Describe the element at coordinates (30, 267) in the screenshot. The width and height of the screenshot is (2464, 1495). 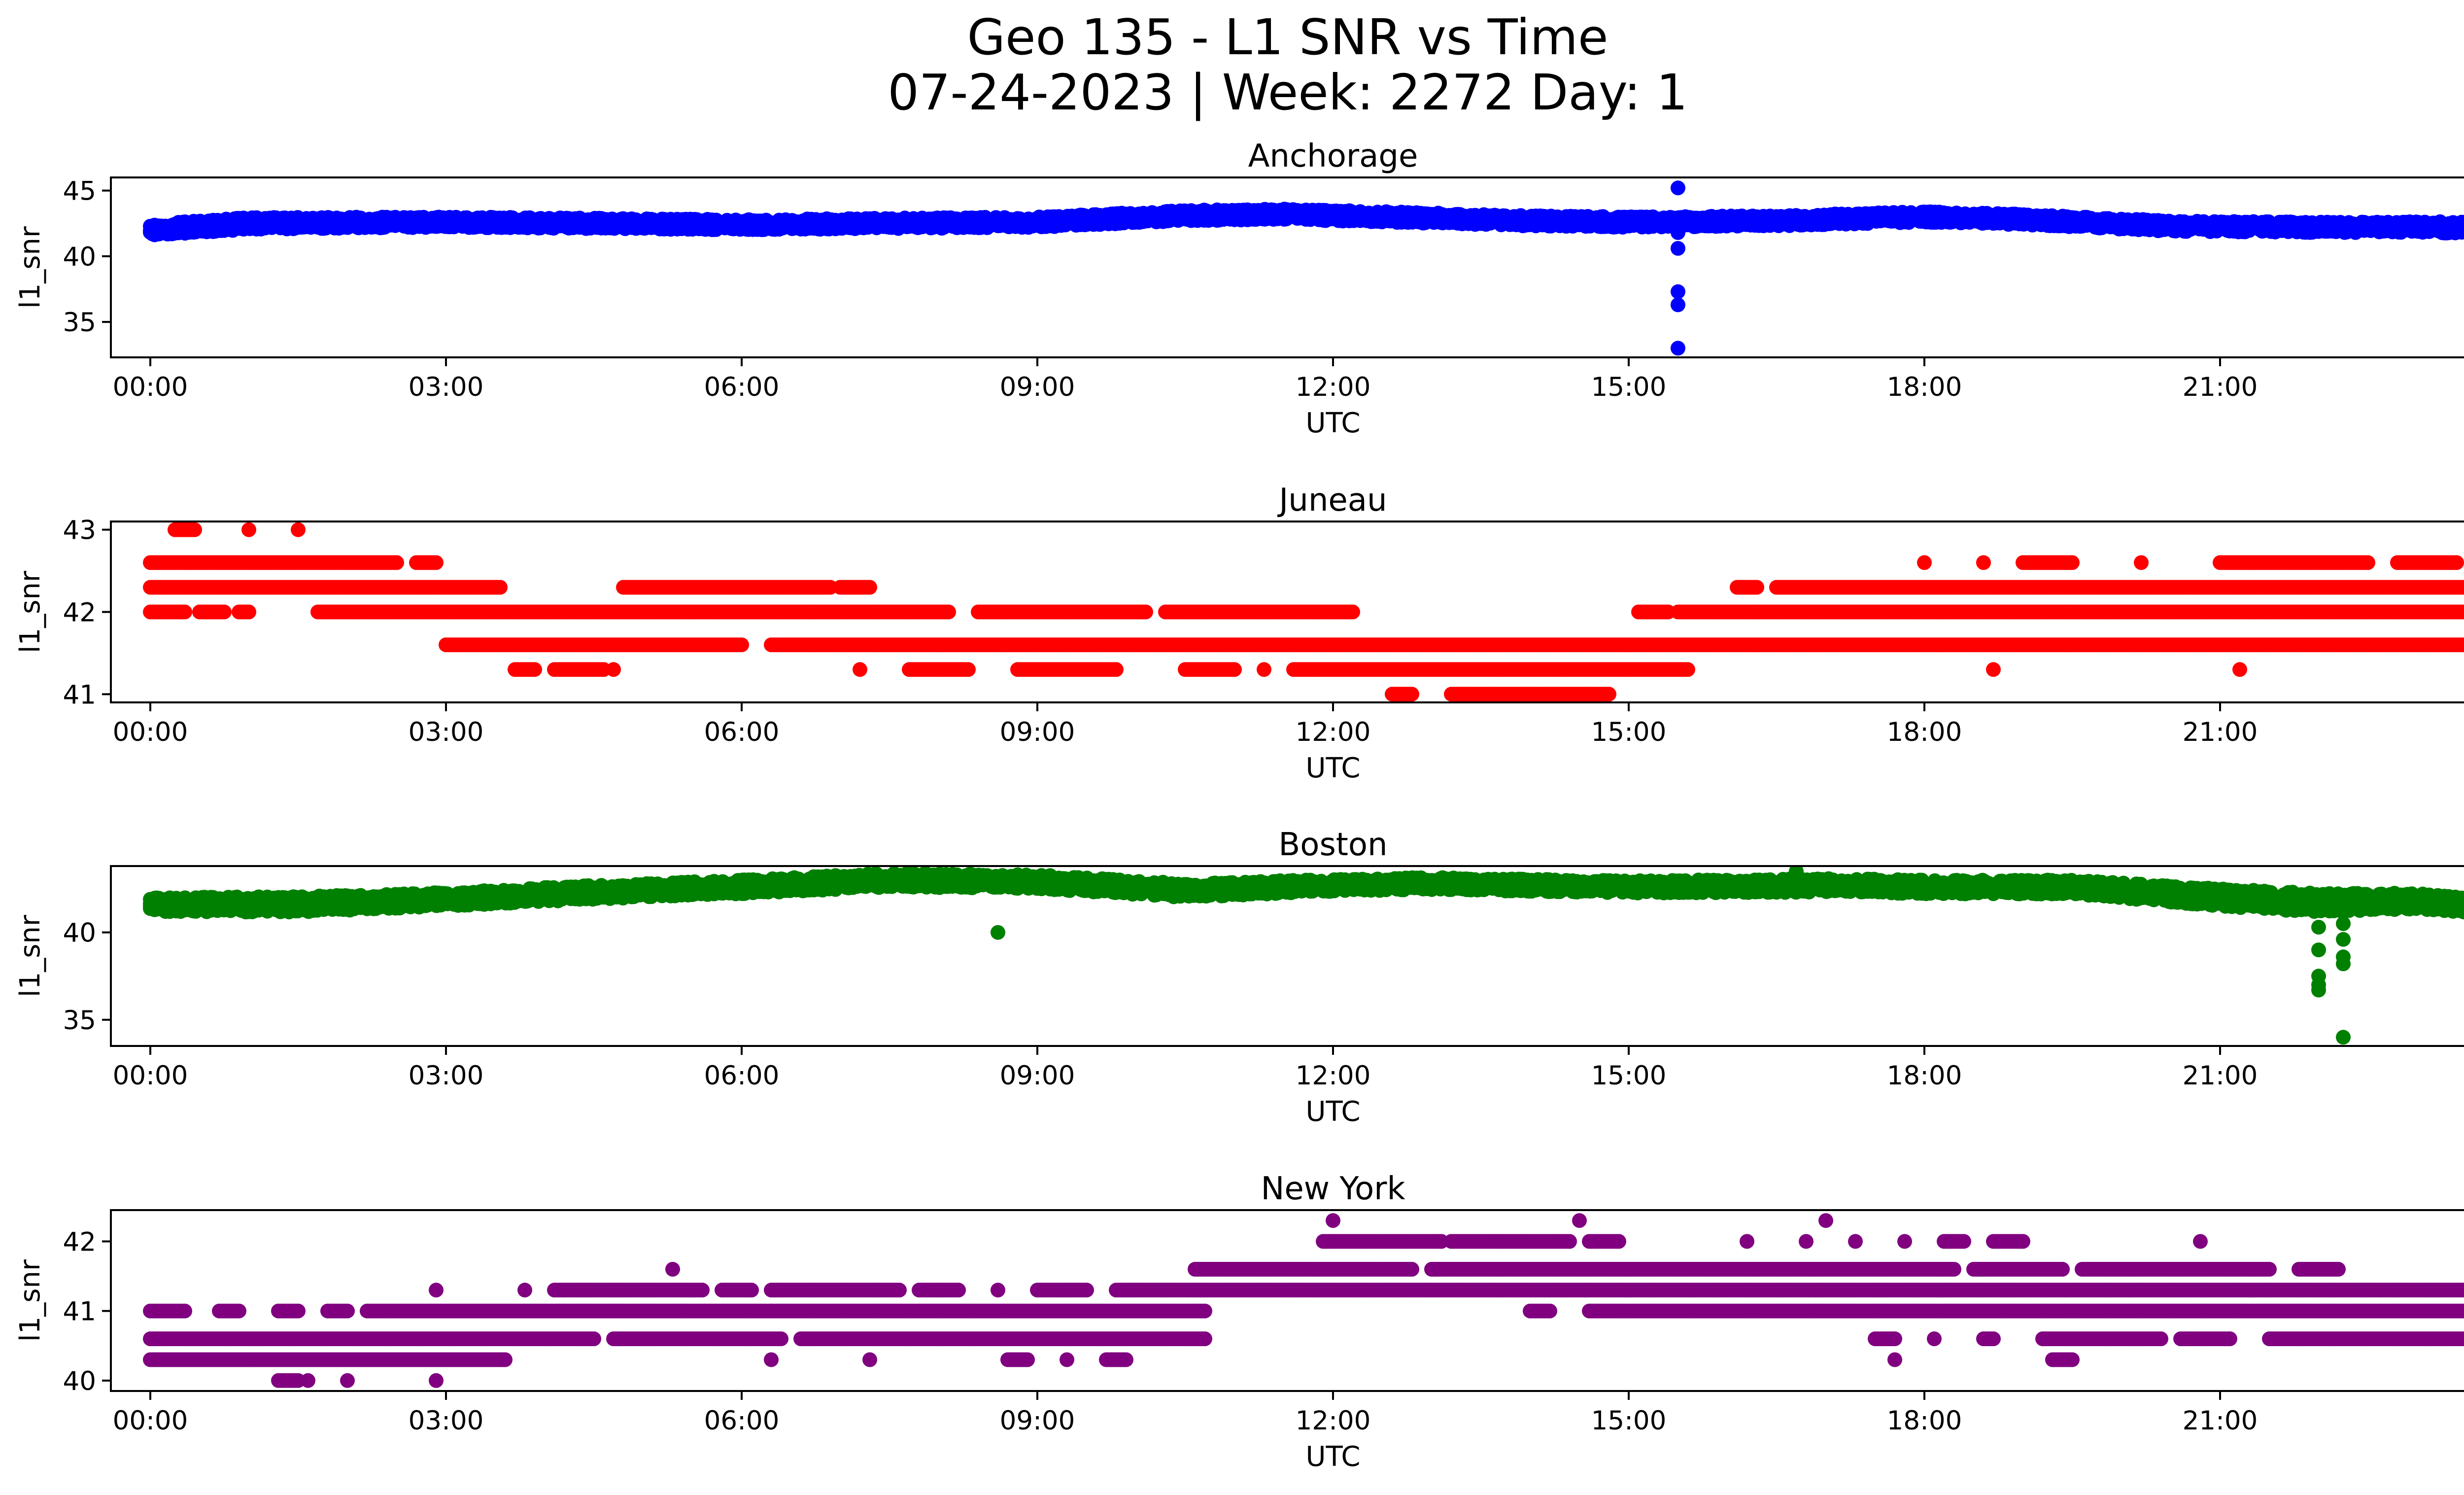
I see `y-axis-label-anchorage: l1_snr` at that location.